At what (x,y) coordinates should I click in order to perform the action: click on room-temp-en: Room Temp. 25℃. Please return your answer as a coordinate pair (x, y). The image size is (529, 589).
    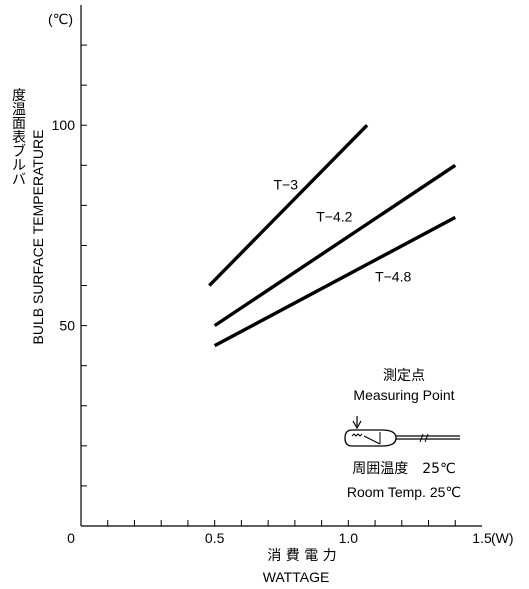
    Looking at the image, I should click on (404, 492).